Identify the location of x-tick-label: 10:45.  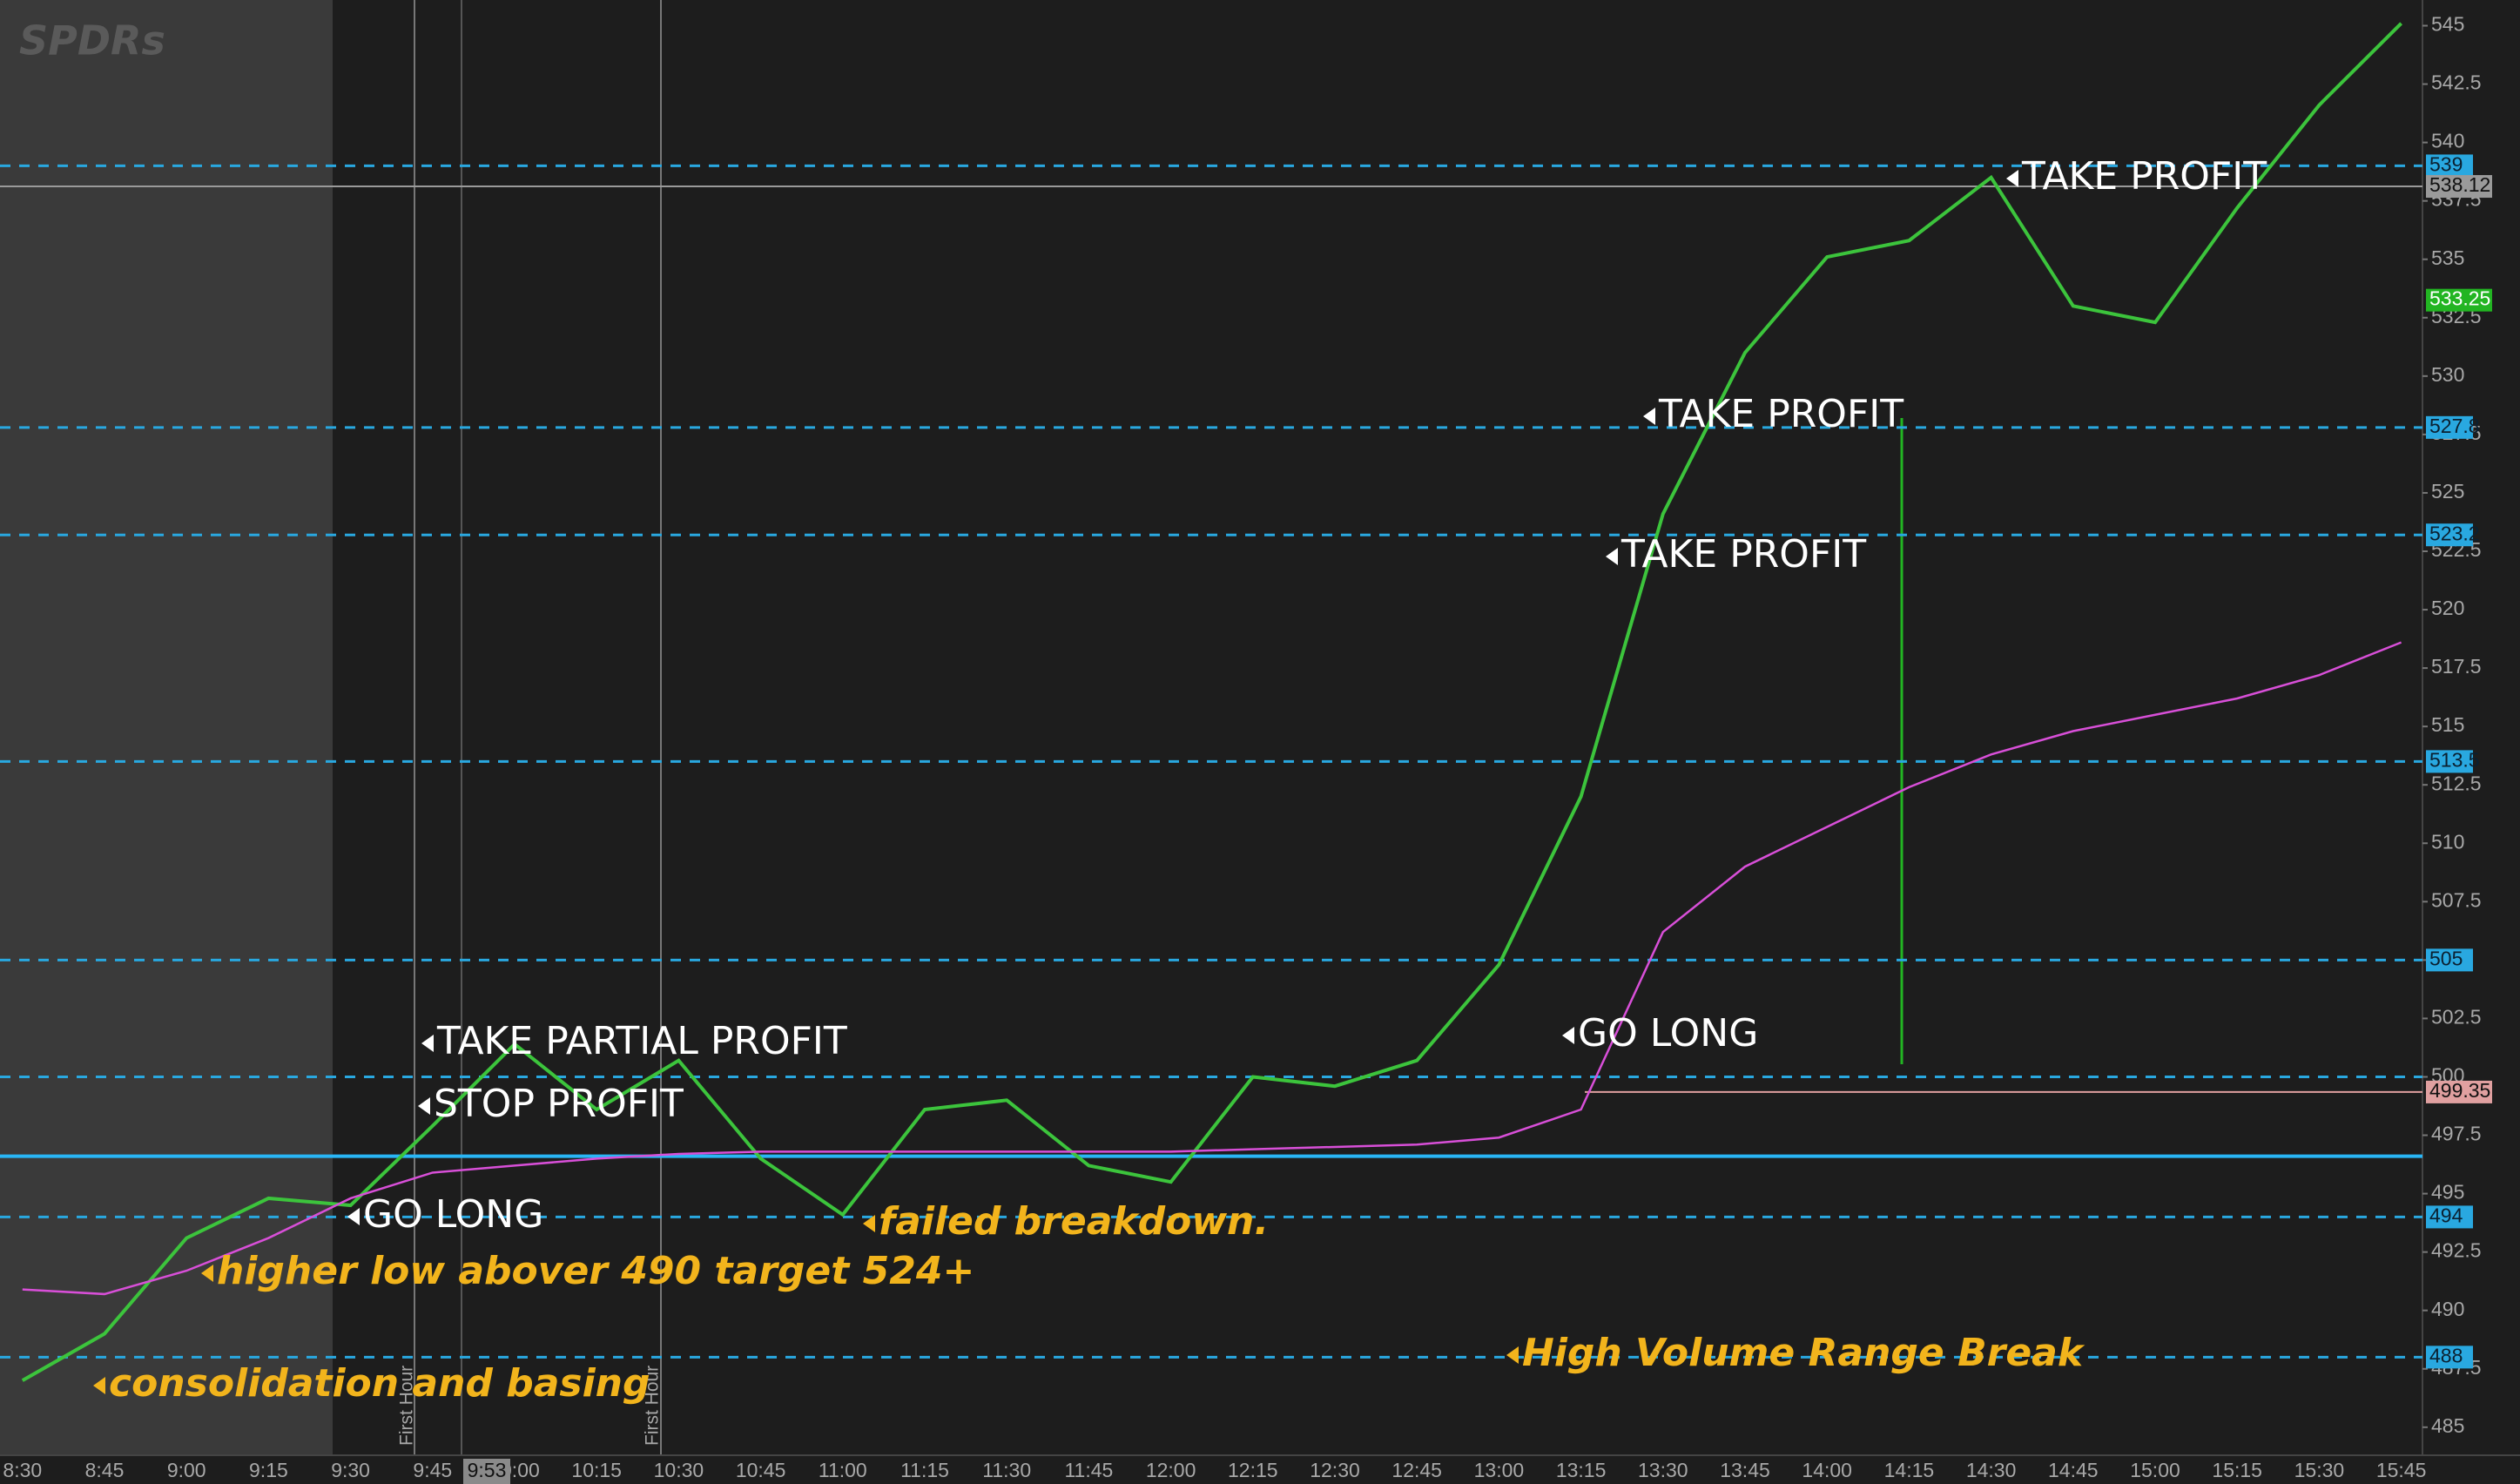
(761, 1470).